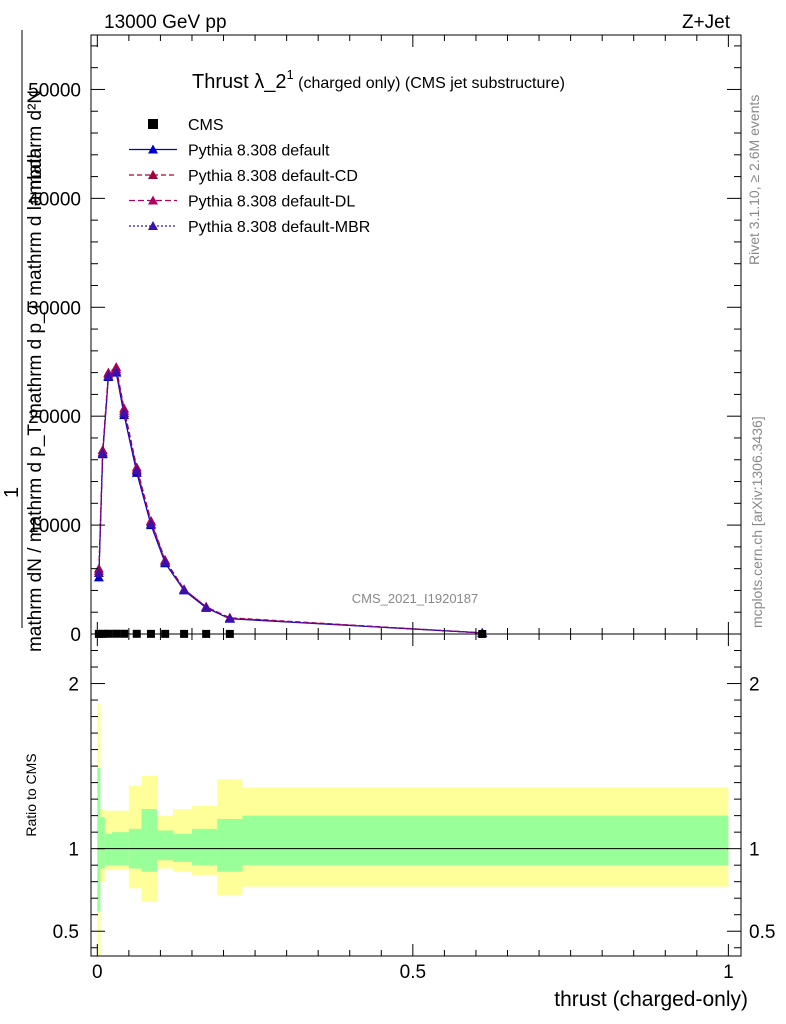 This screenshot has height=1024, width=786. I want to click on ratio-tick-label: 0.5, so click(66, 932).